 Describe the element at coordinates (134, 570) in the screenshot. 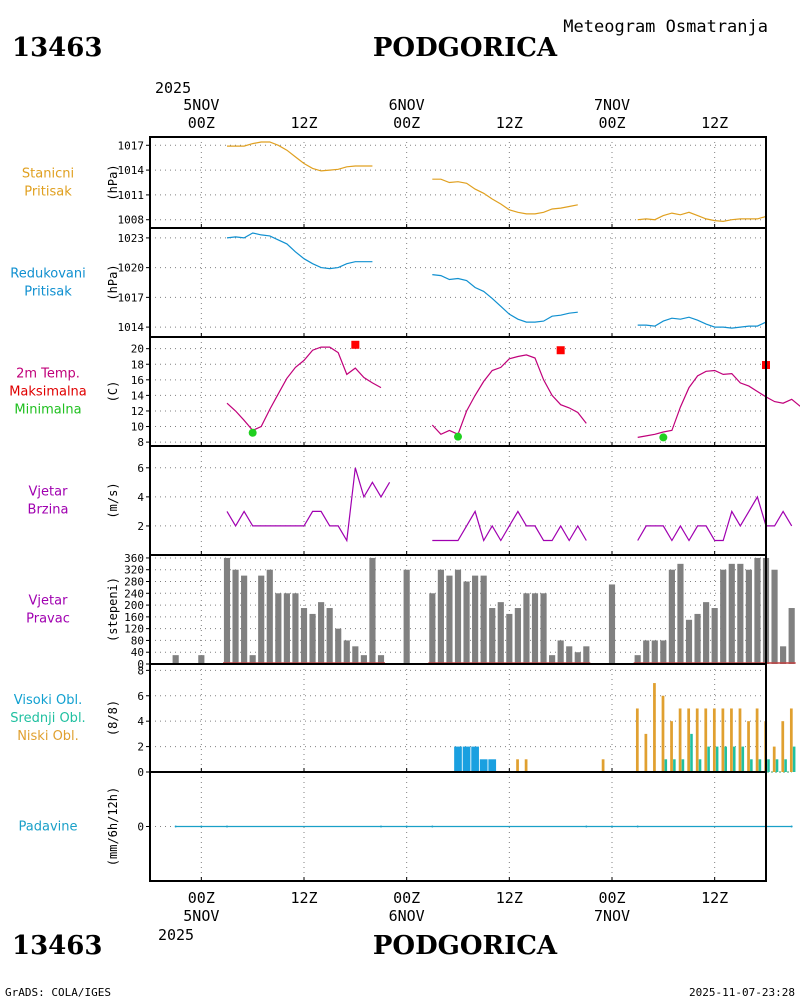

I see `y-tick-label: 320` at that location.